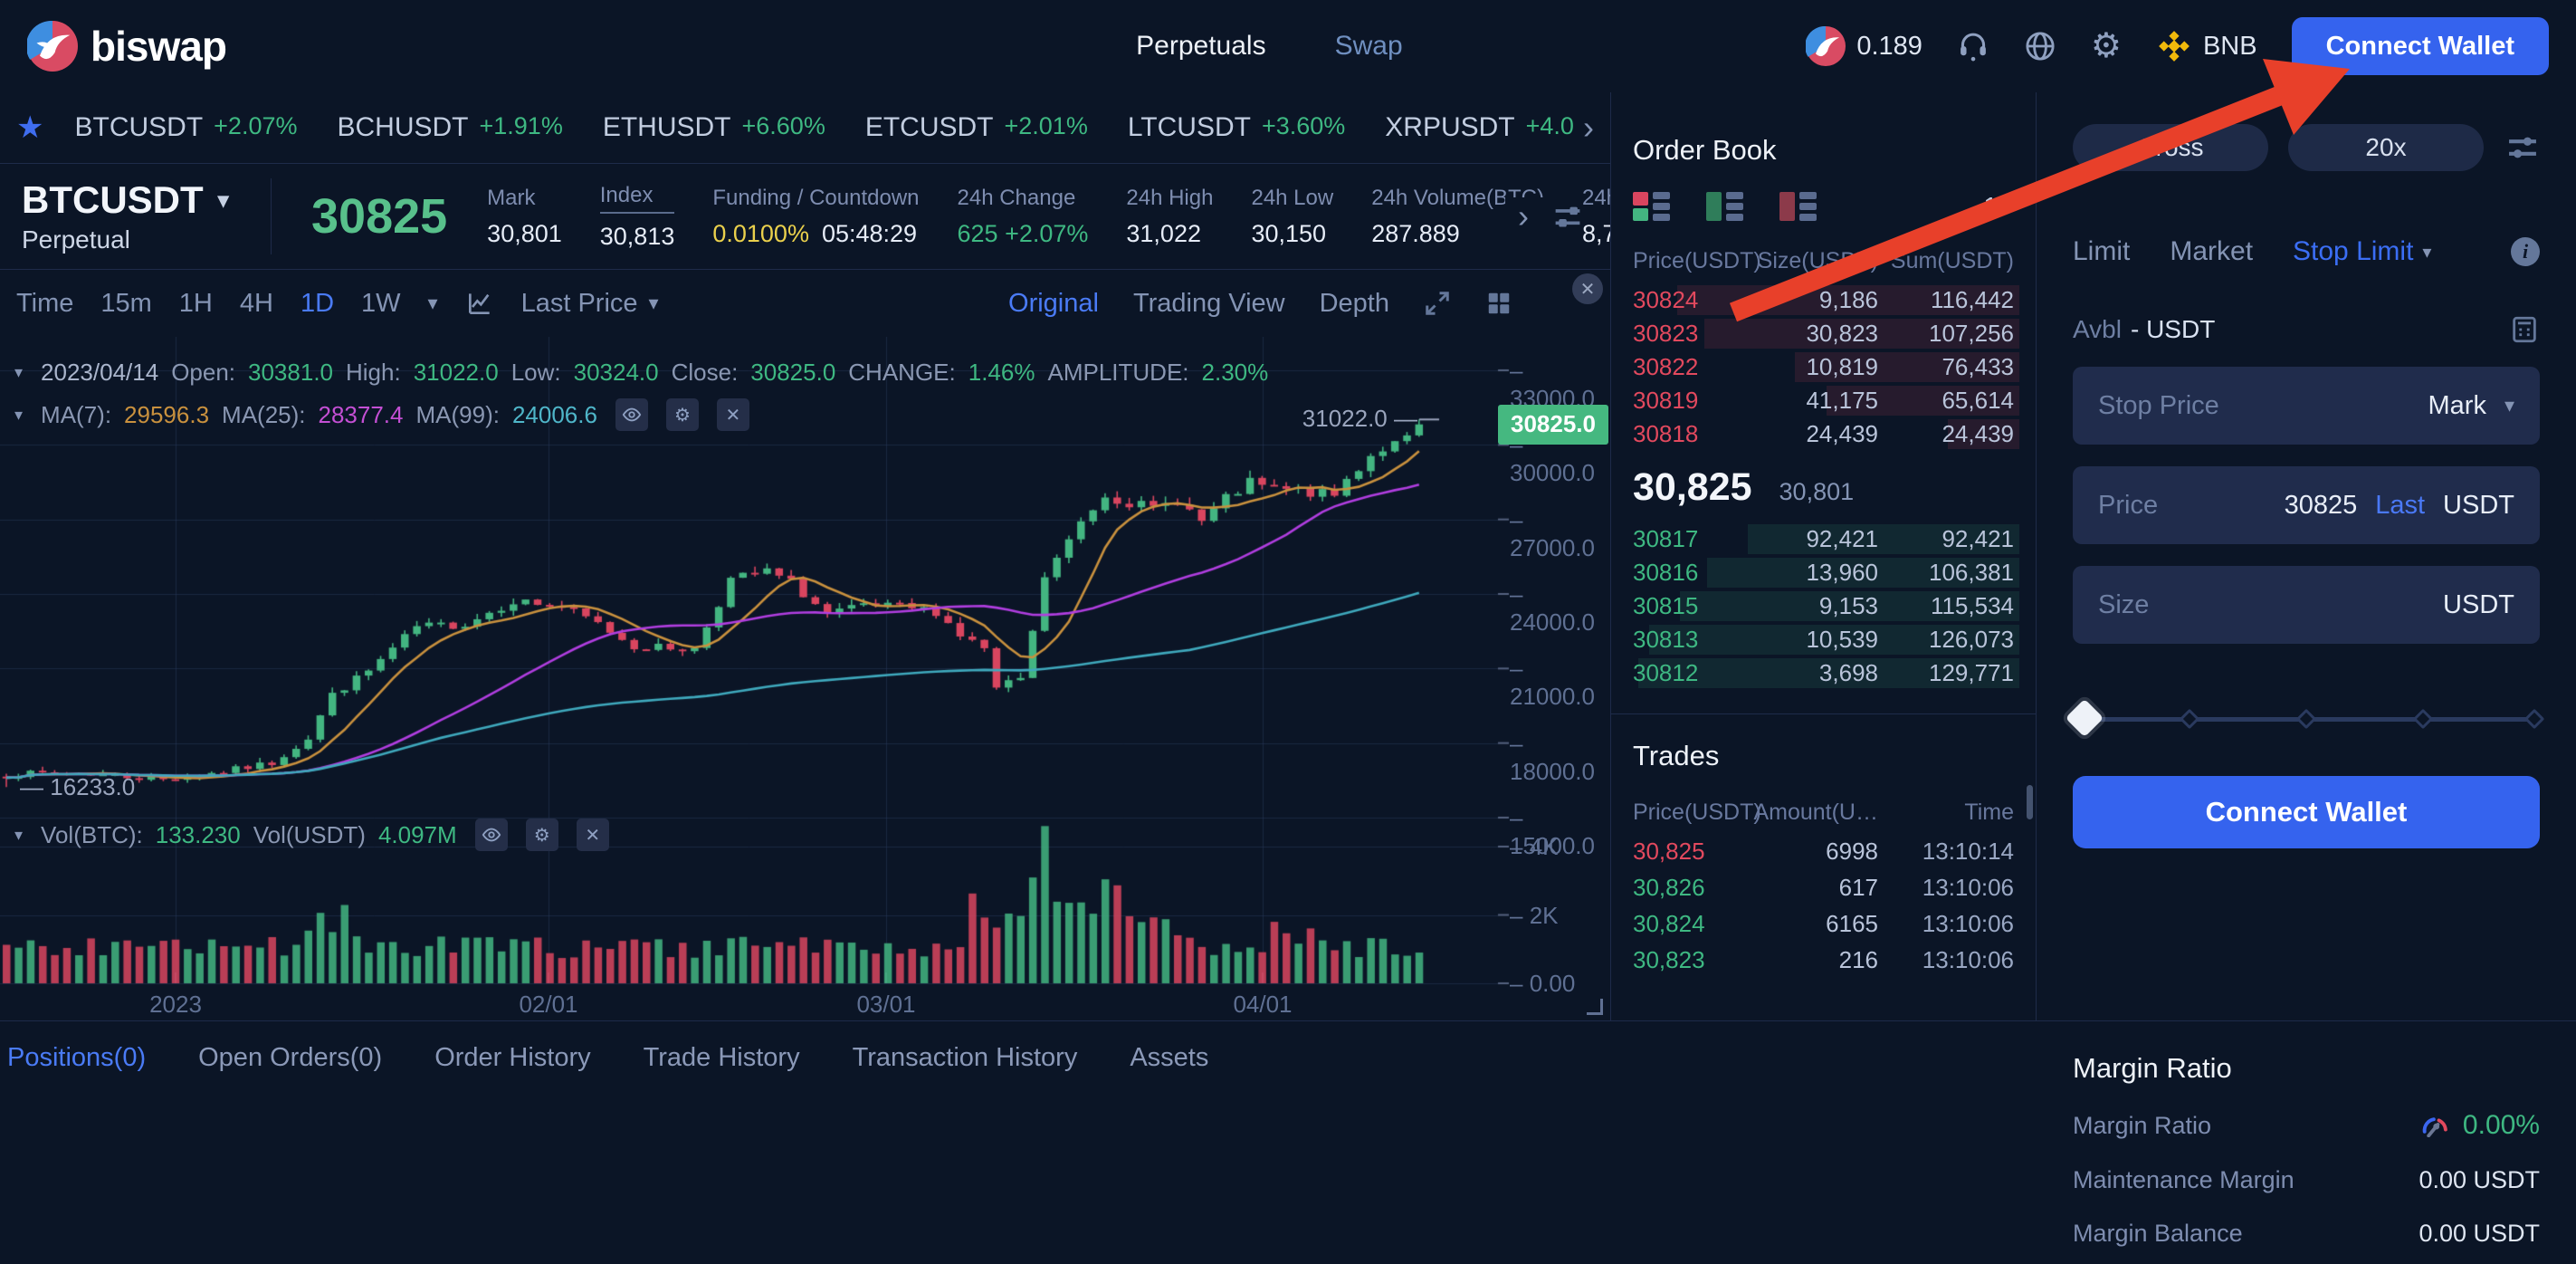 The width and height of the screenshot is (2576, 1264). What do you see at coordinates (2400, 505) in the screenshot?
I see `use-last-price-link: Last` at bounding box center [2400, 505].